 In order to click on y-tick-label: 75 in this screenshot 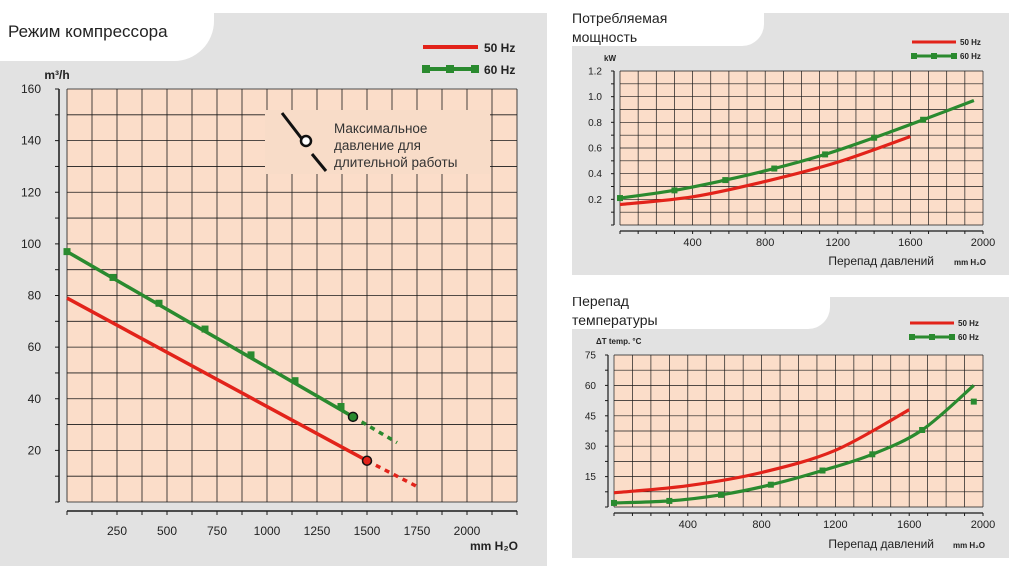, I will do `click(591, 356)`.